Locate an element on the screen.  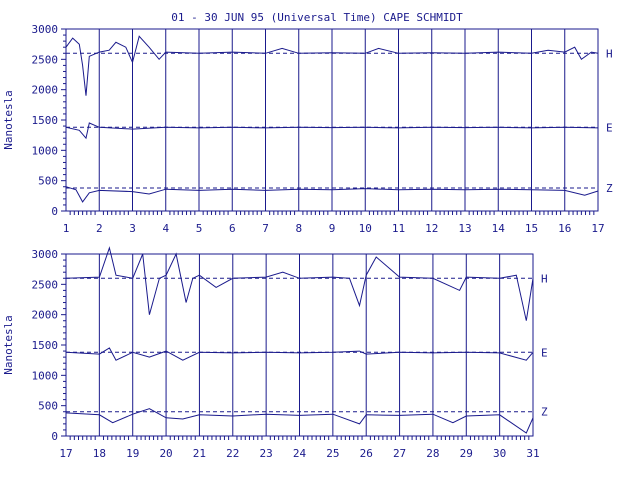
x-tick-label: 21 is located at coordinates (199, 453).